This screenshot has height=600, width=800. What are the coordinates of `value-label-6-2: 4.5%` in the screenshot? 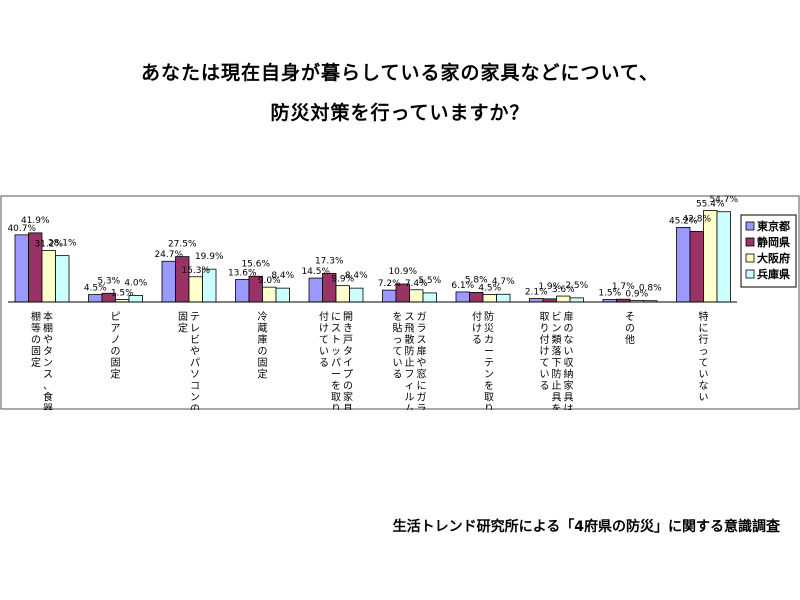 It's located at (489, 289).